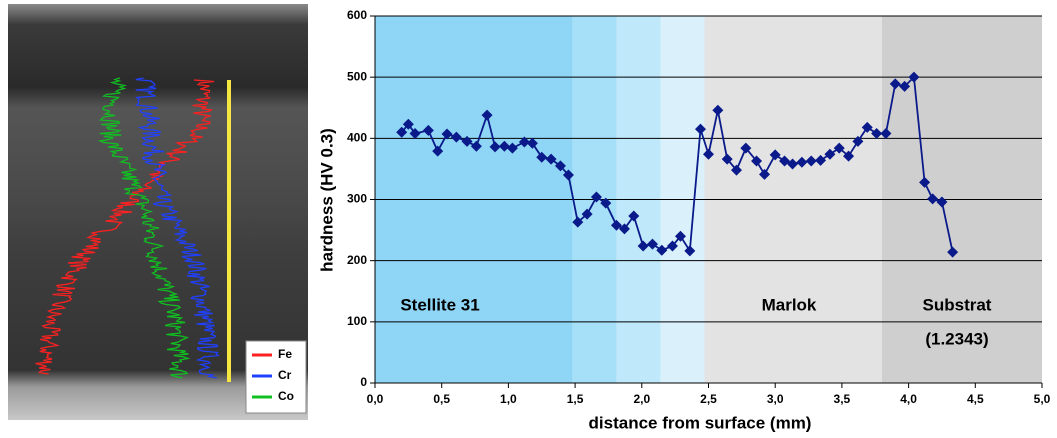 This screenshot has height=438, width=1057. I want to click on x-tick-label: 4,5, so click(975, 399).